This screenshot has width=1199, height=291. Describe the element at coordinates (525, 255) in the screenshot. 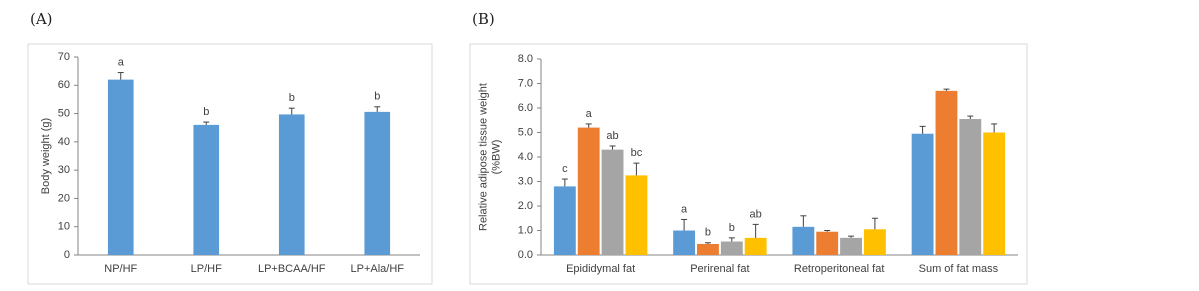

I see `y-tick-label: 0.0` at that location.